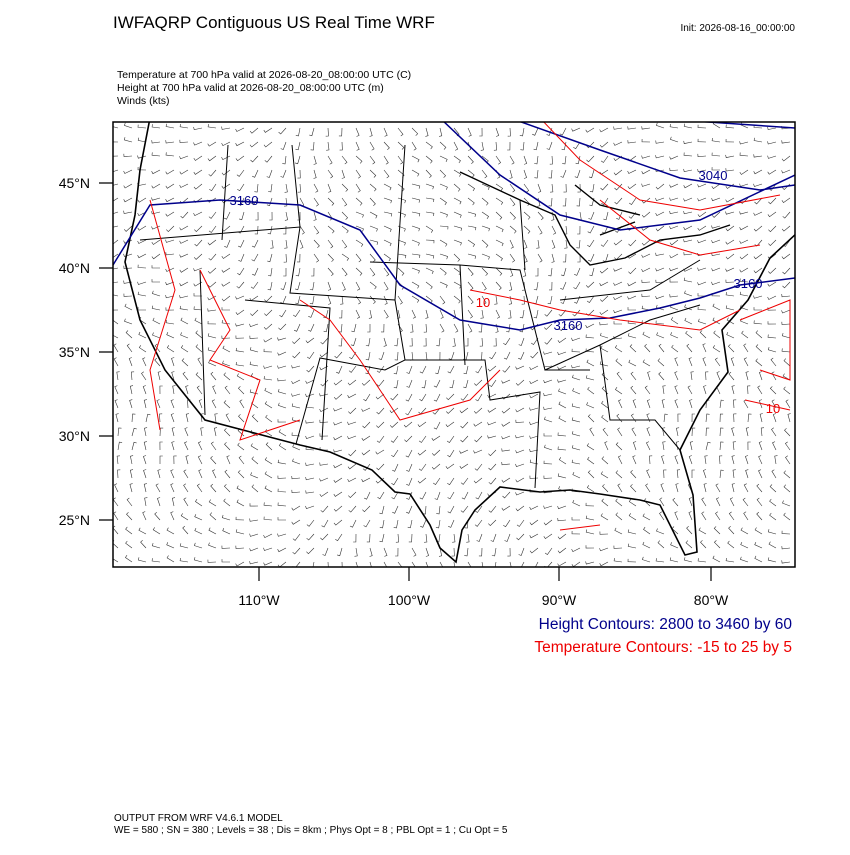 Image resolution: width=850 pixels, height=855 pixels. Describe the element at coordinates (595, 218) in the screenshot. I see `great-lakes` at that location.